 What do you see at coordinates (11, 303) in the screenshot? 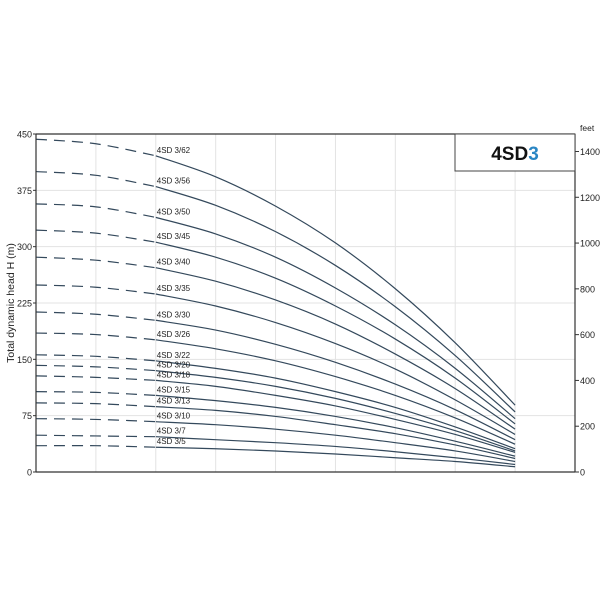
I see `y-axis-label: Total dynamic head H (m)` at bounding box center [11, 303].